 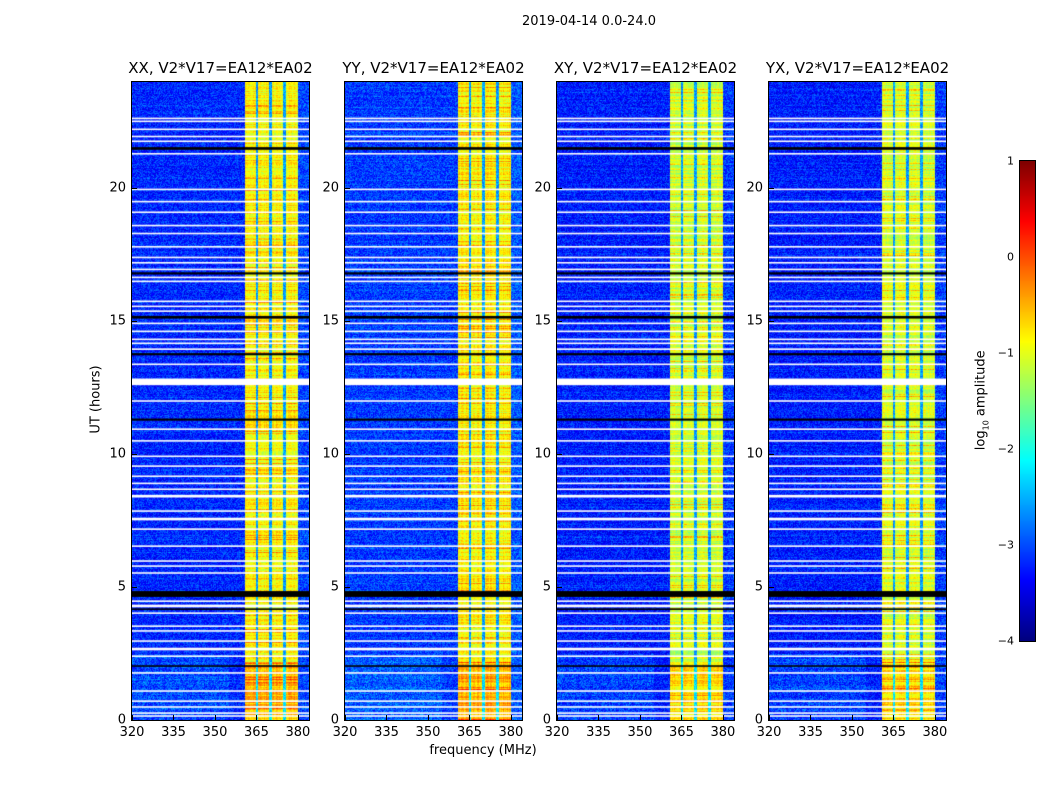 I want to click on colorbar-gradient, so click(x=1027, y=401).